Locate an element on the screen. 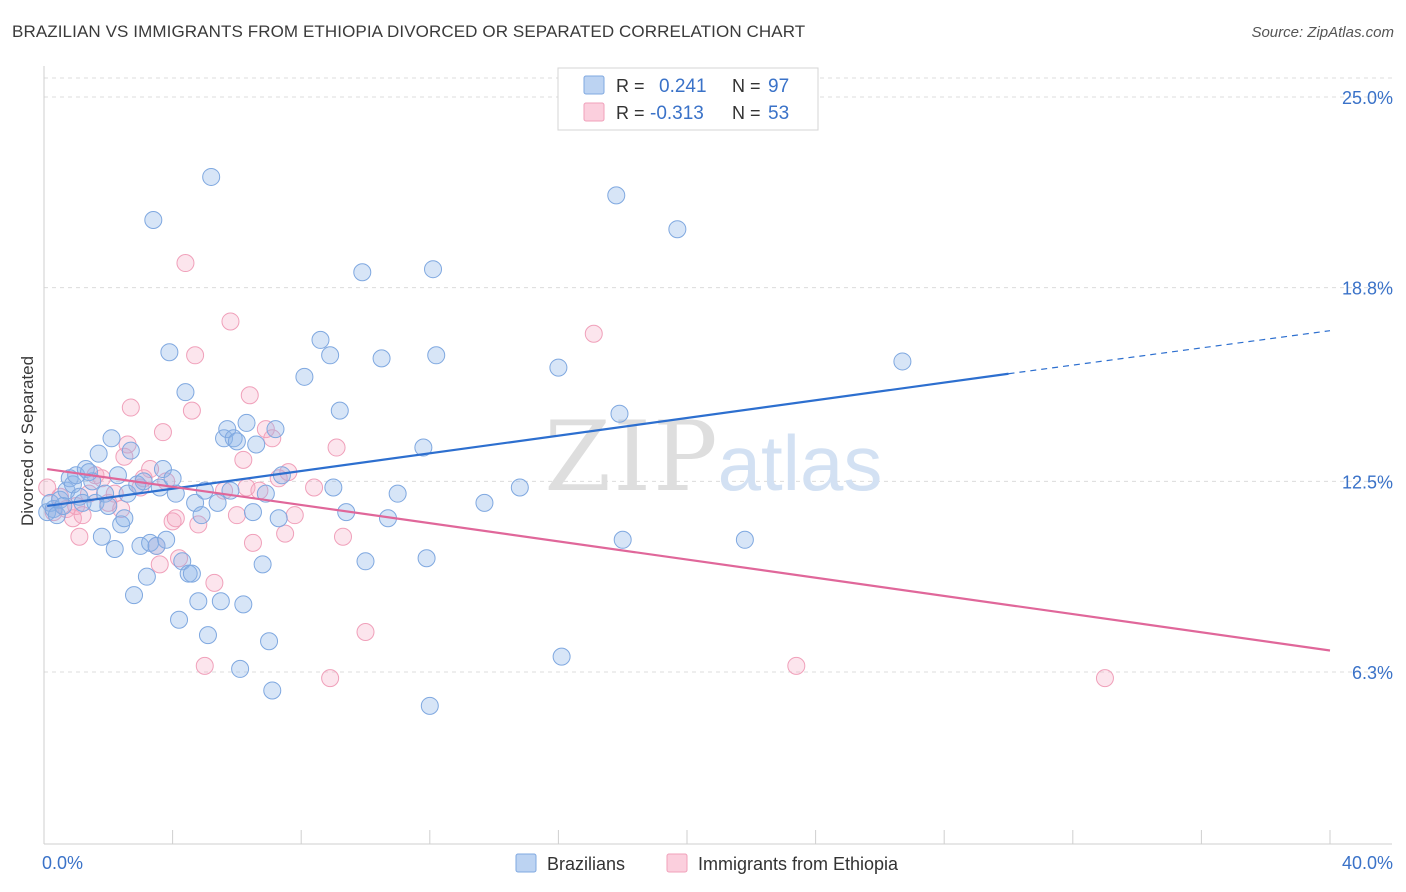  stats-pink-n-label: N = is located at coordinates (746, 113).